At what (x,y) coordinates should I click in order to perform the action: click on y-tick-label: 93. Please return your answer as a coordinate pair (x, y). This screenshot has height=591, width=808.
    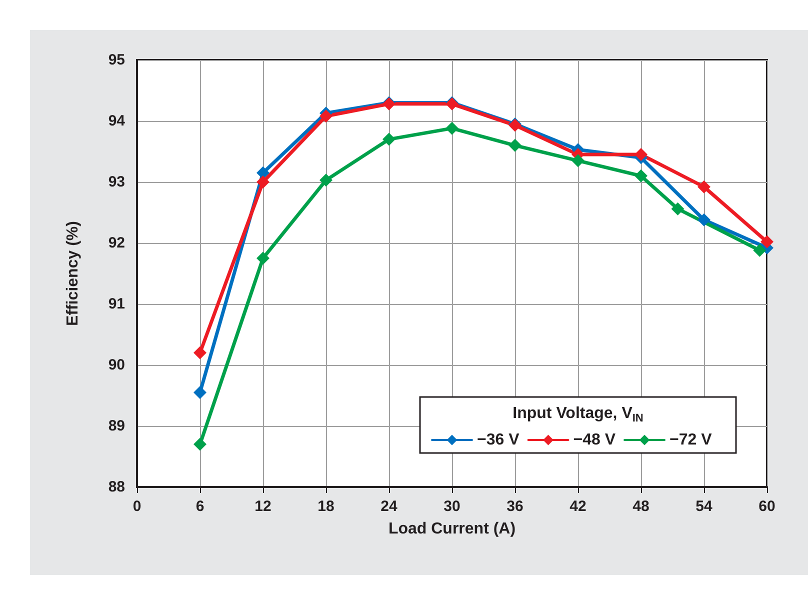
    Looking at the image, I should click on (116, 182).